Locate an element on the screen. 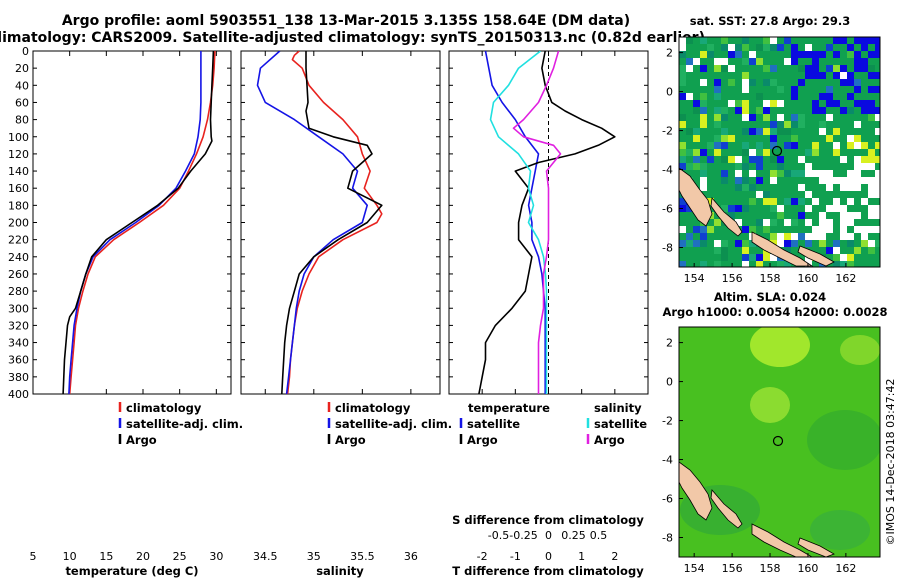  depth-tick-label: 120 is located at coordinates (18, 154).